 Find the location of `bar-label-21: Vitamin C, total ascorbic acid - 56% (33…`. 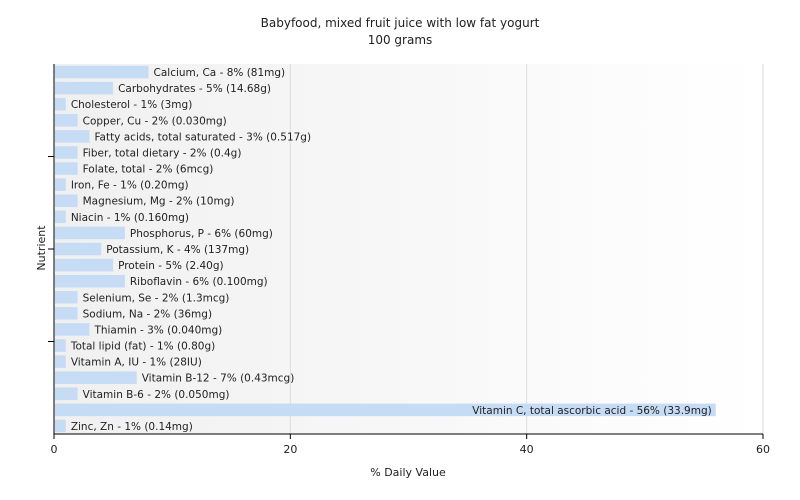

bar-label-21: Vitamin C, total ascorbic acid - 56% (33… is located at coordinates (591, 411).